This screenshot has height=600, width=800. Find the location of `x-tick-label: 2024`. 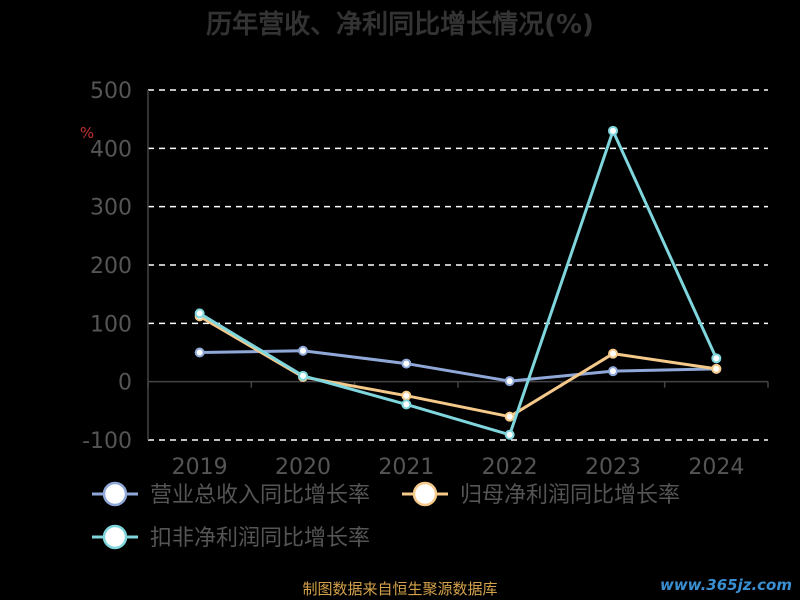

x-tick-label: 2024 is located at coordinates (716, 467).